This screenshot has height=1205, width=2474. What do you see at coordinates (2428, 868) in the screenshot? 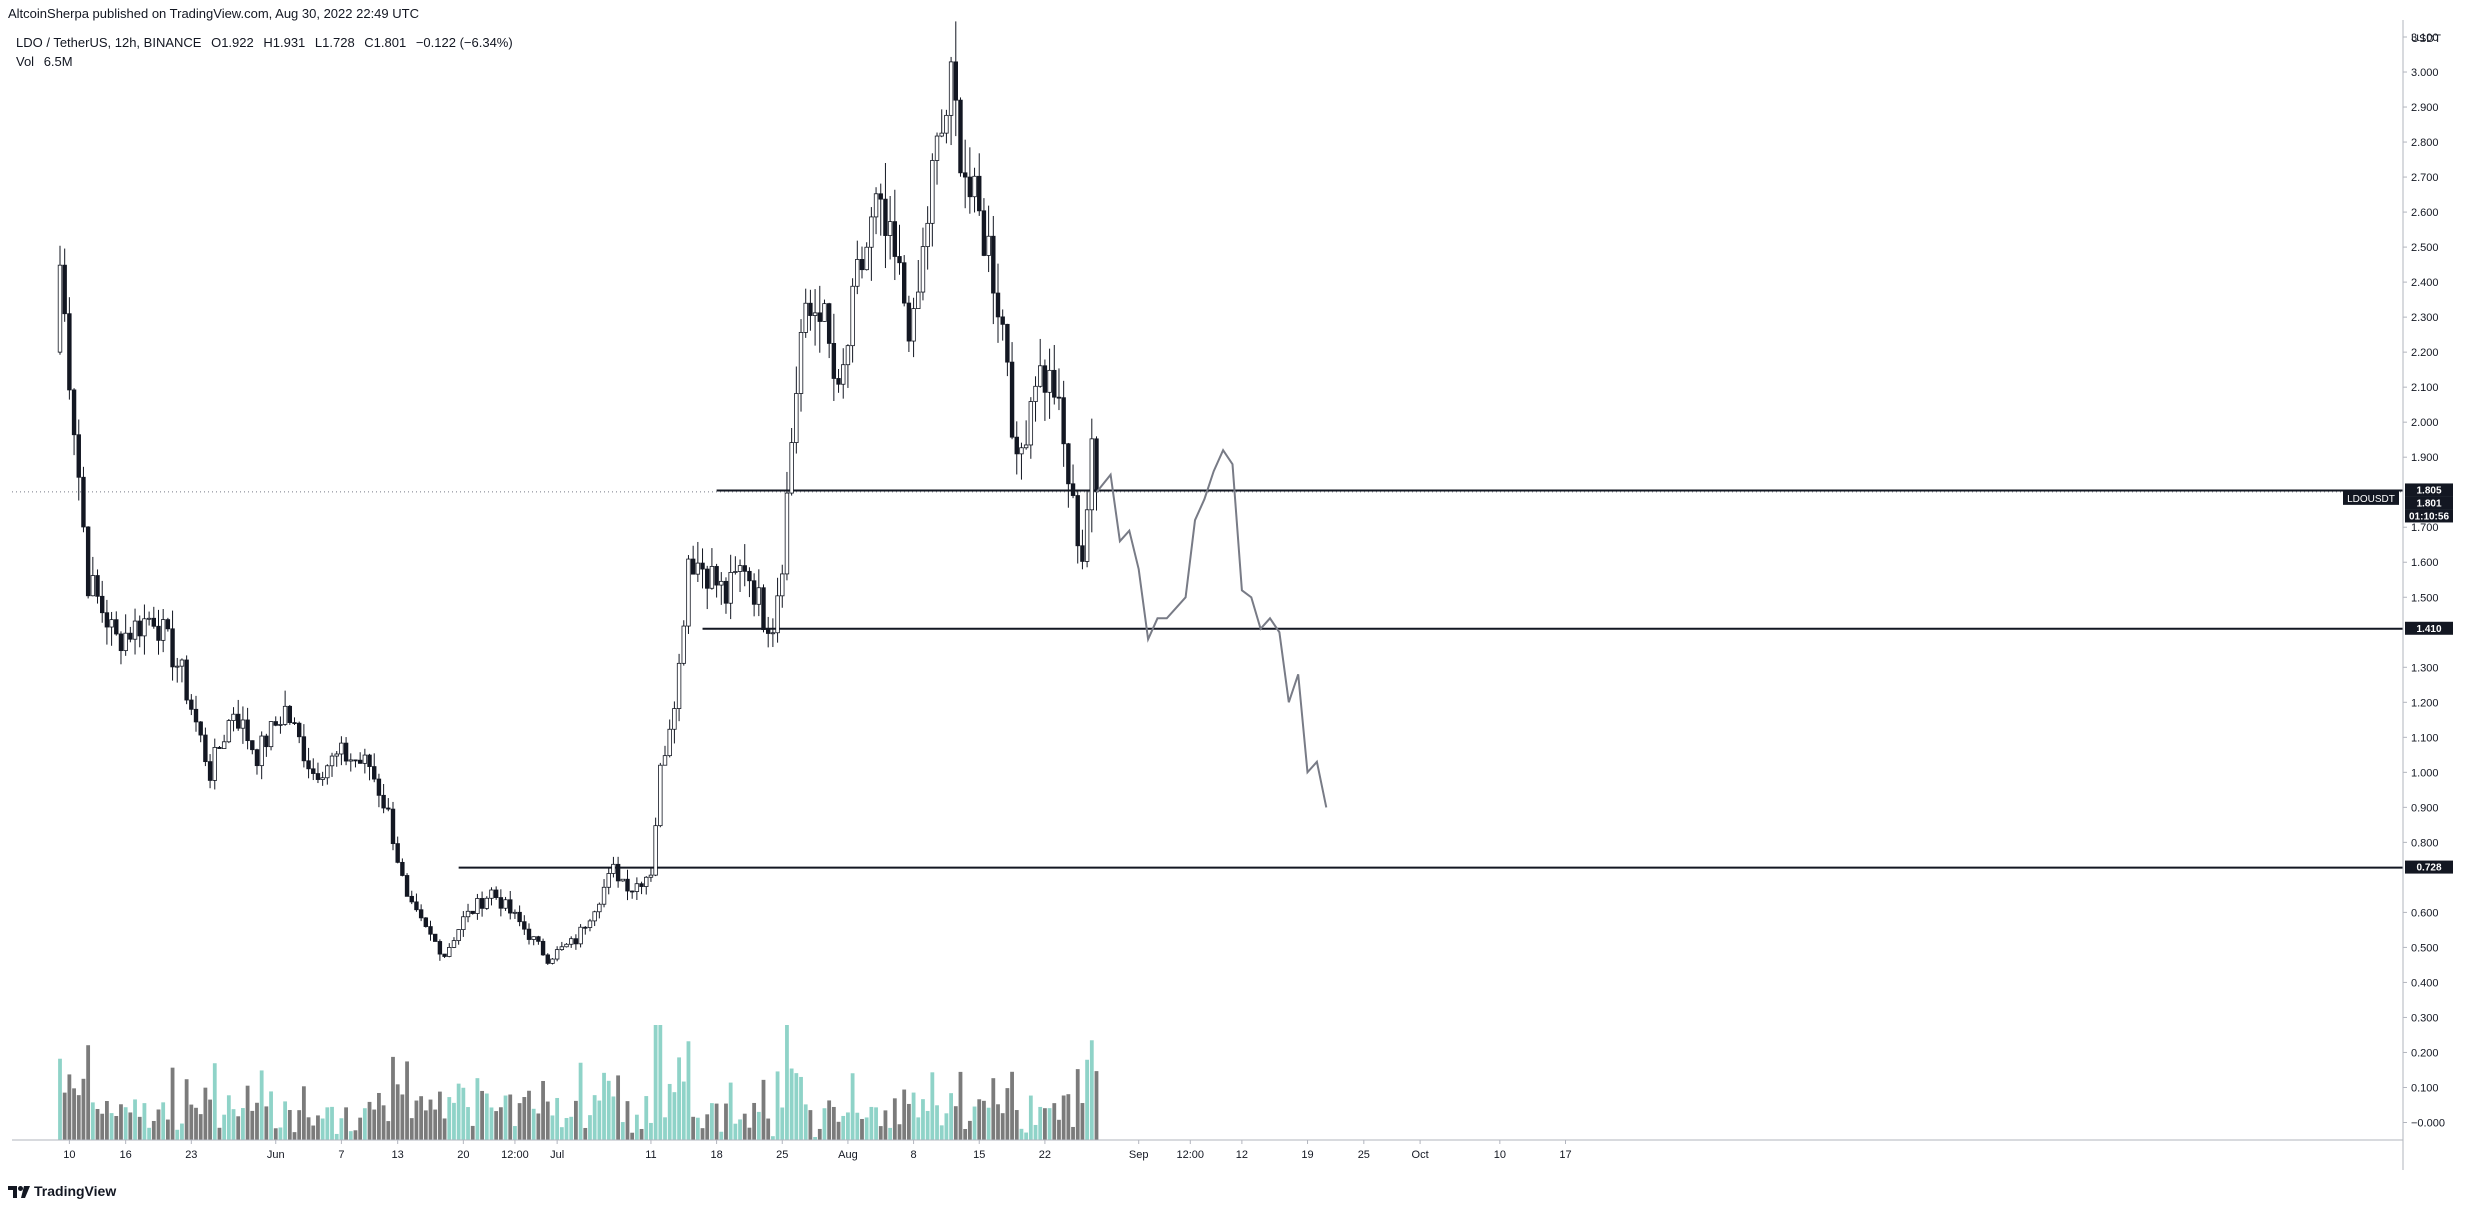
I see `price-badge-text: 0.728` at bounding box center [2428, 868].